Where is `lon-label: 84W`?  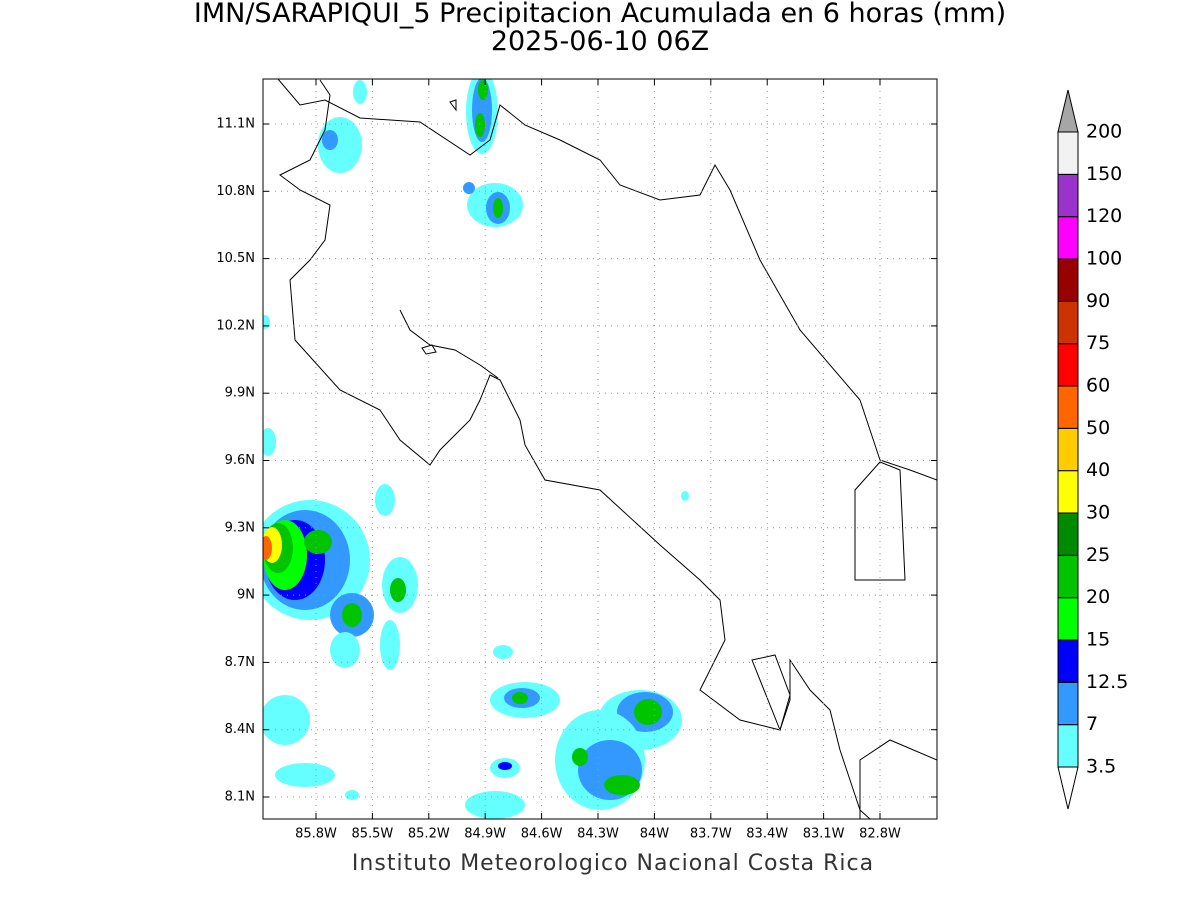 lon-label: 84W is located at coordinates (655, 834).